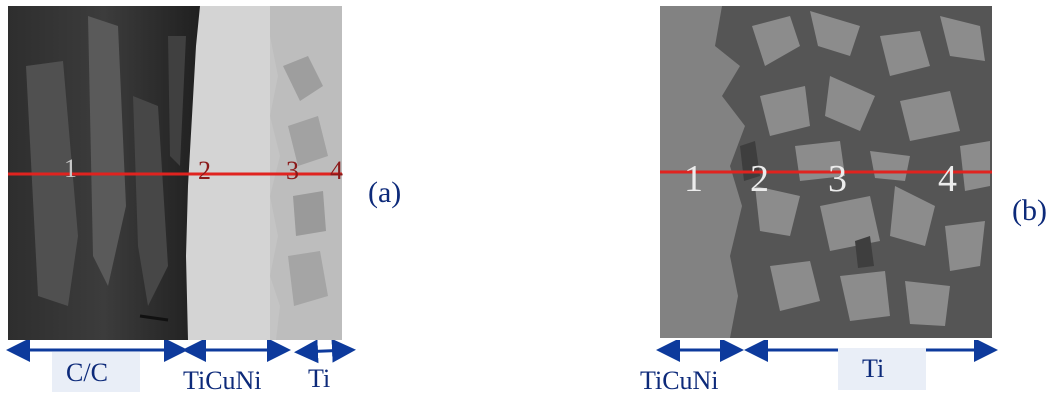 The height and width of the screenshot is (395, 1062). I want to click on caption-a: (a), so click(385, 192).